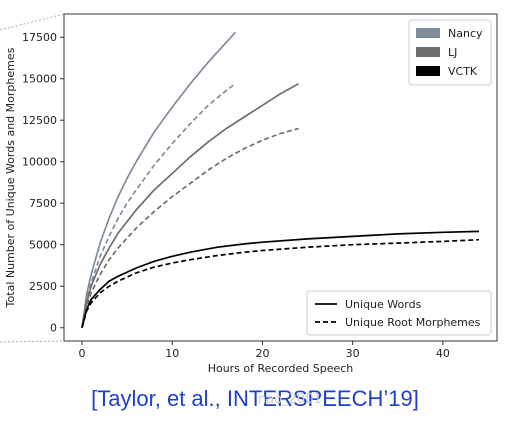 The image size is (510, 423). What do you see at coordinates (262, 353) in the screenshot?
I see `x-tick-label: 20` at bounding box center [262, 353].